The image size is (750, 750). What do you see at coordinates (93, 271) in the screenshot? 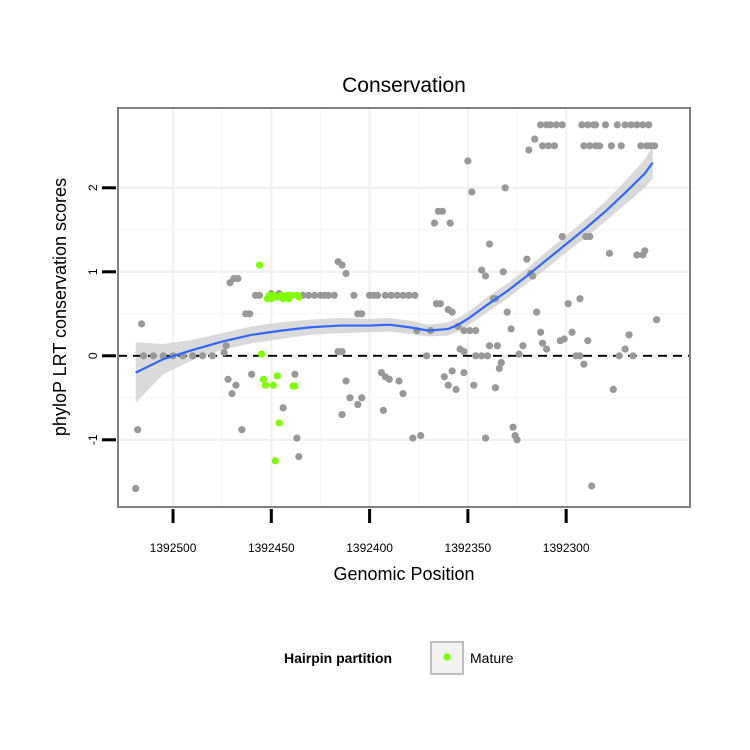
I see `y-tick-label: 1` at bounding box center [93, 271].